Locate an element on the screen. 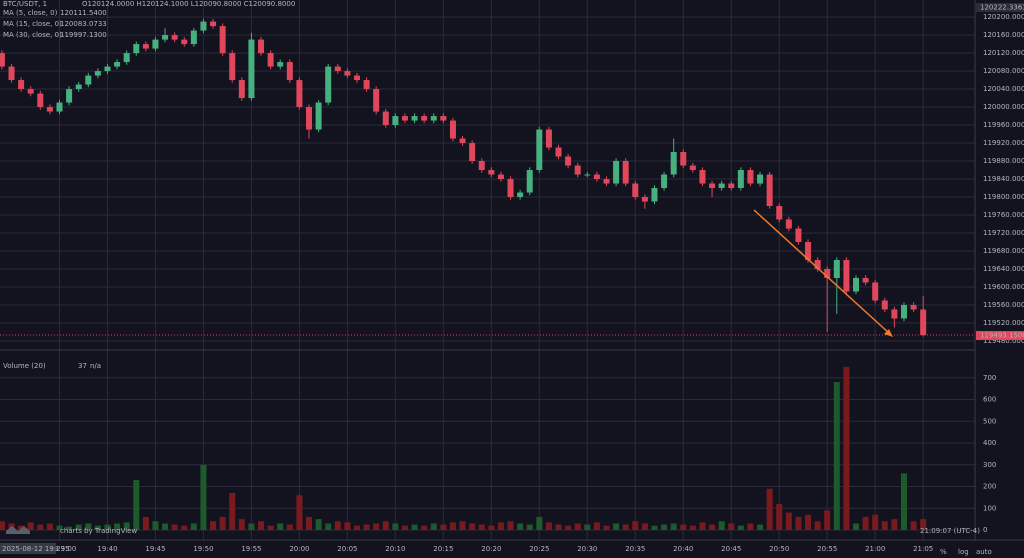  watermark: charts by TradingView is located at coordinates (98, 531).